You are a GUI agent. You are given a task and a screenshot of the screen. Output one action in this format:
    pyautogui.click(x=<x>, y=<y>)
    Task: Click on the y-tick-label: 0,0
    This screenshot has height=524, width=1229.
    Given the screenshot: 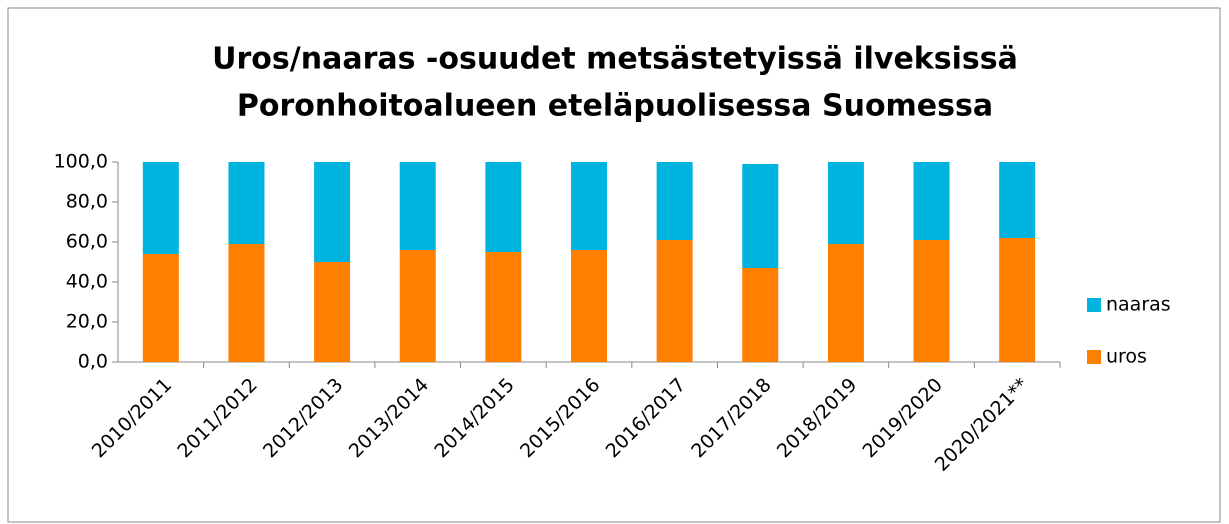 What is the action you would take?
    pyautogui.click(x=93, y=362)
    